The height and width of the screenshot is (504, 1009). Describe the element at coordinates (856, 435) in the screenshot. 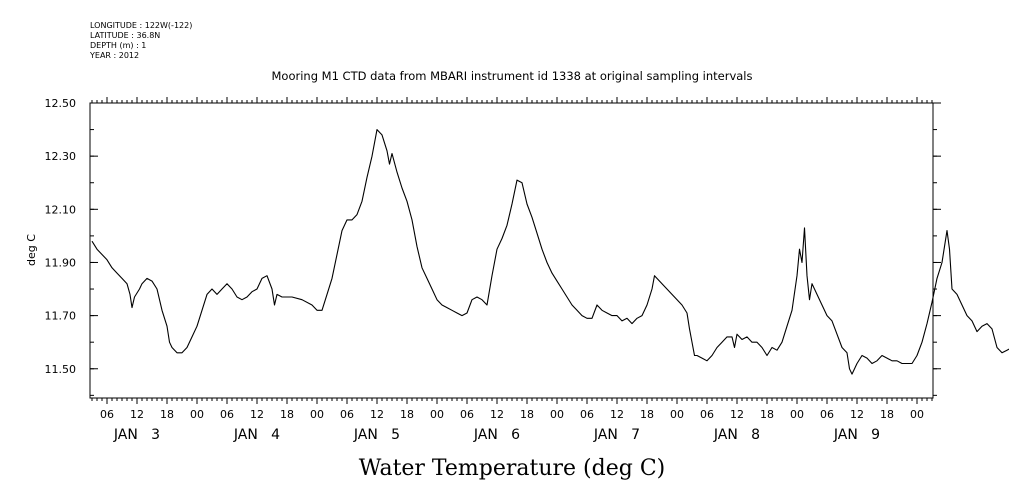

I see `x-day-label: JAN 9` at that location.